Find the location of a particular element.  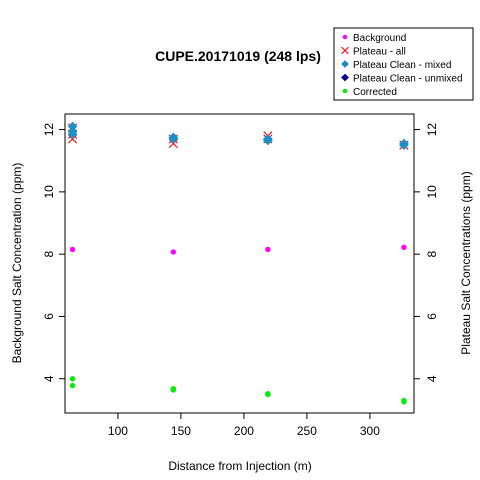

legend-label-plateau-clean-mixed: Plateau Clean - mixed is located at coordinates (402, 65).